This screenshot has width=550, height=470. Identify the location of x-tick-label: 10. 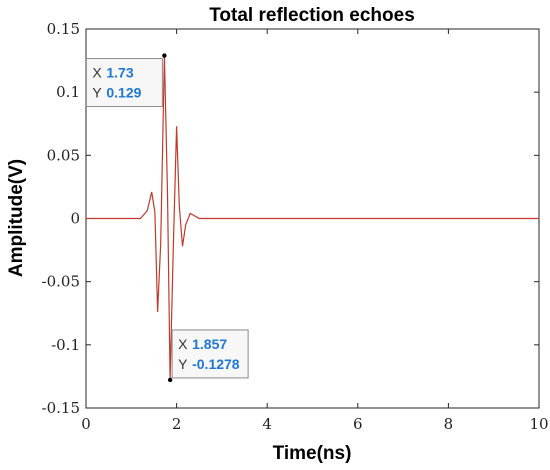
(538, 424).